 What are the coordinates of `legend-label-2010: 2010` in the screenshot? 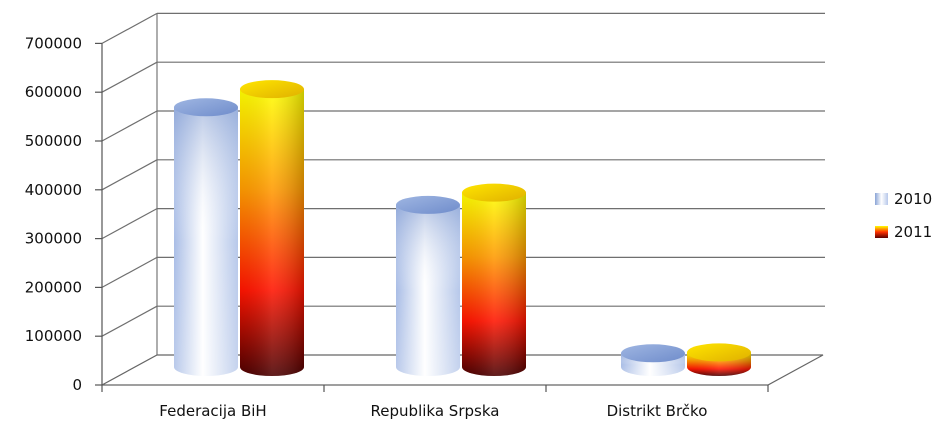 It's located at (913, 199).